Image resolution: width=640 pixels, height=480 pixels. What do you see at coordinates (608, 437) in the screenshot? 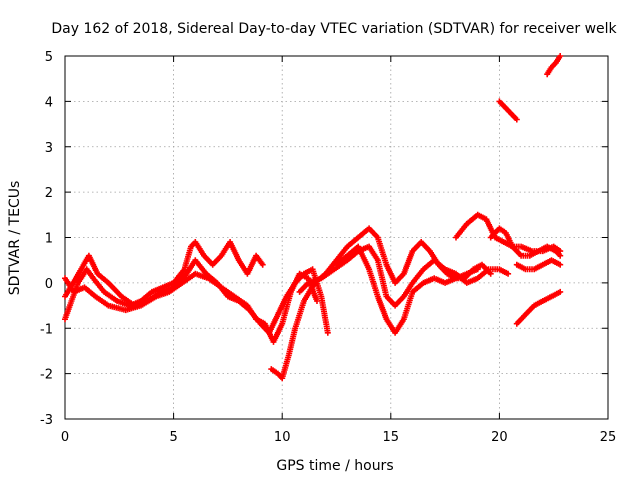
I see `x-tick-label: 25` at bounding box center [608, 437].